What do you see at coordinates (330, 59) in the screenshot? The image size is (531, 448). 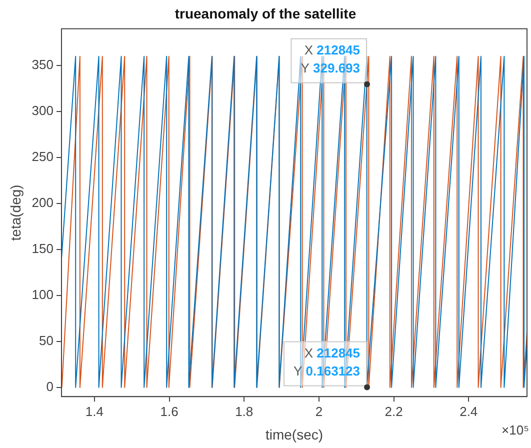 I see `annotation: X 212845 Y 329.693` at bounding box center [330, 59].